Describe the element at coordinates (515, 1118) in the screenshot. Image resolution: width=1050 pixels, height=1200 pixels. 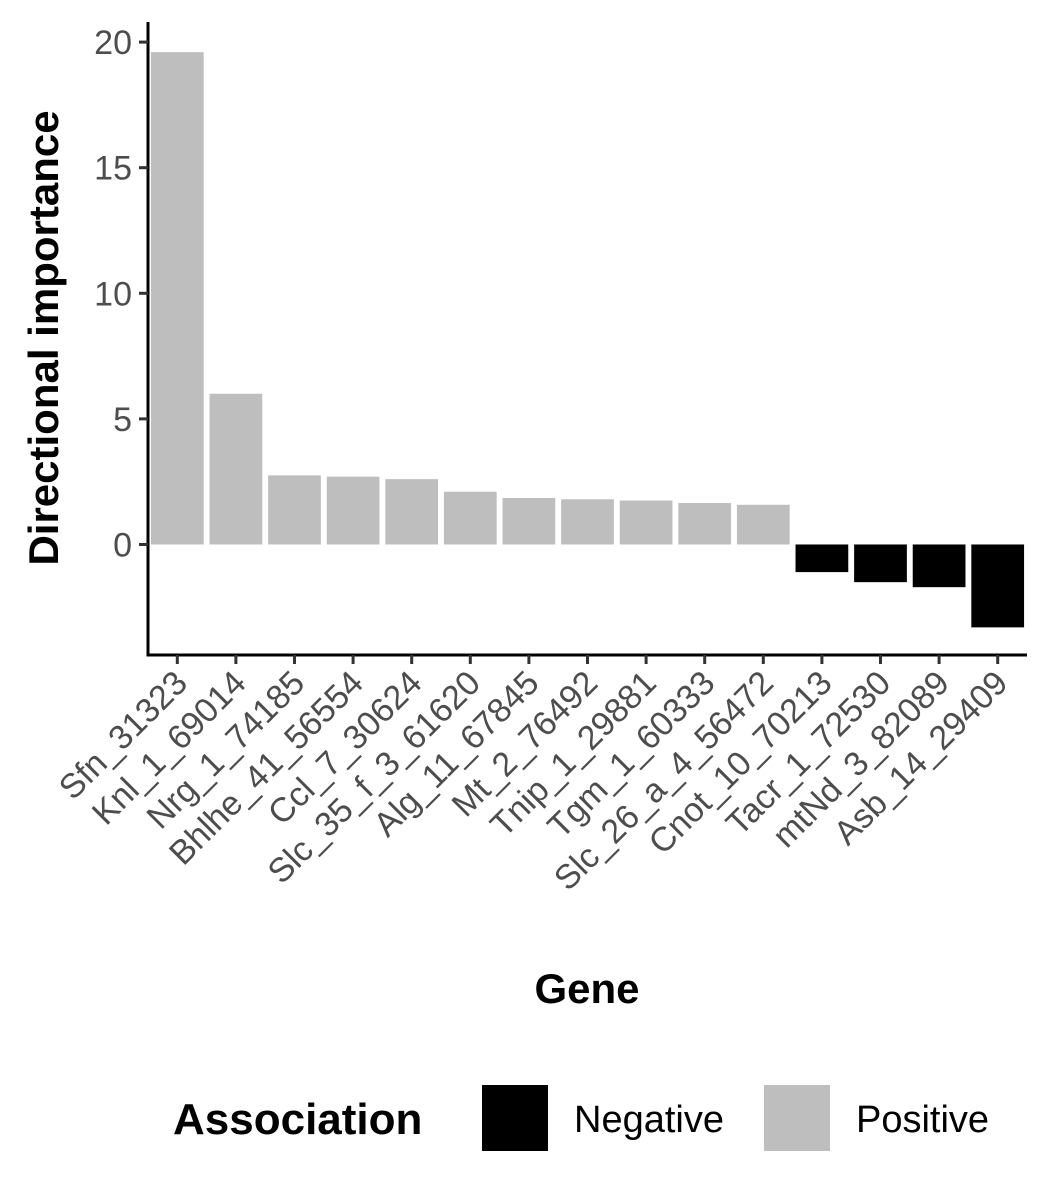
I see `legend-key-negative` at that location.